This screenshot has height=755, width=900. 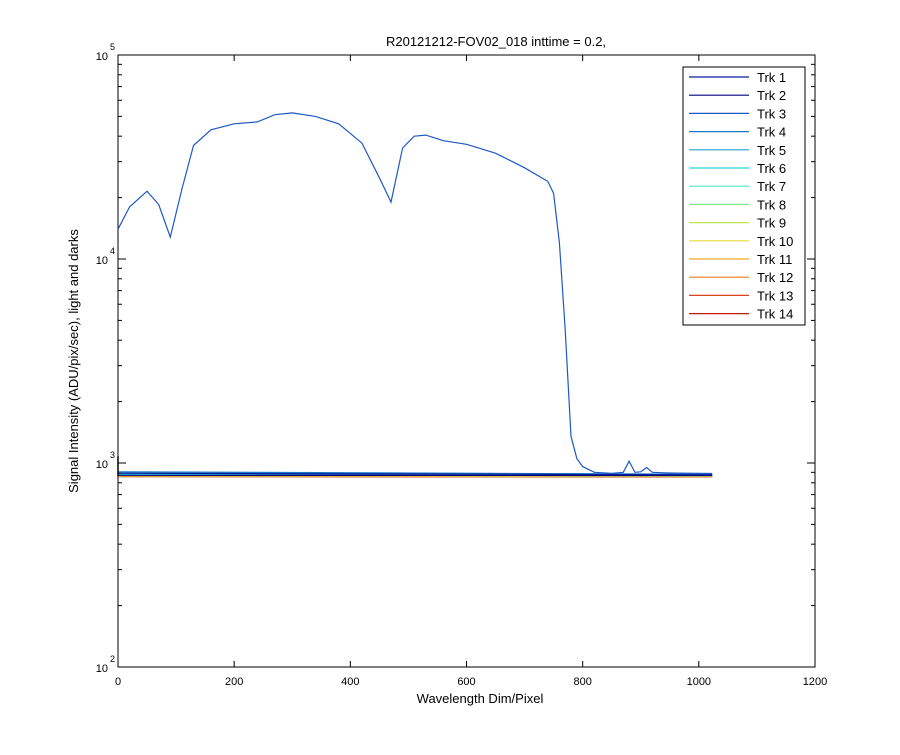 I want to click on legend-label: Trk 1, so click(x=771, y=77).